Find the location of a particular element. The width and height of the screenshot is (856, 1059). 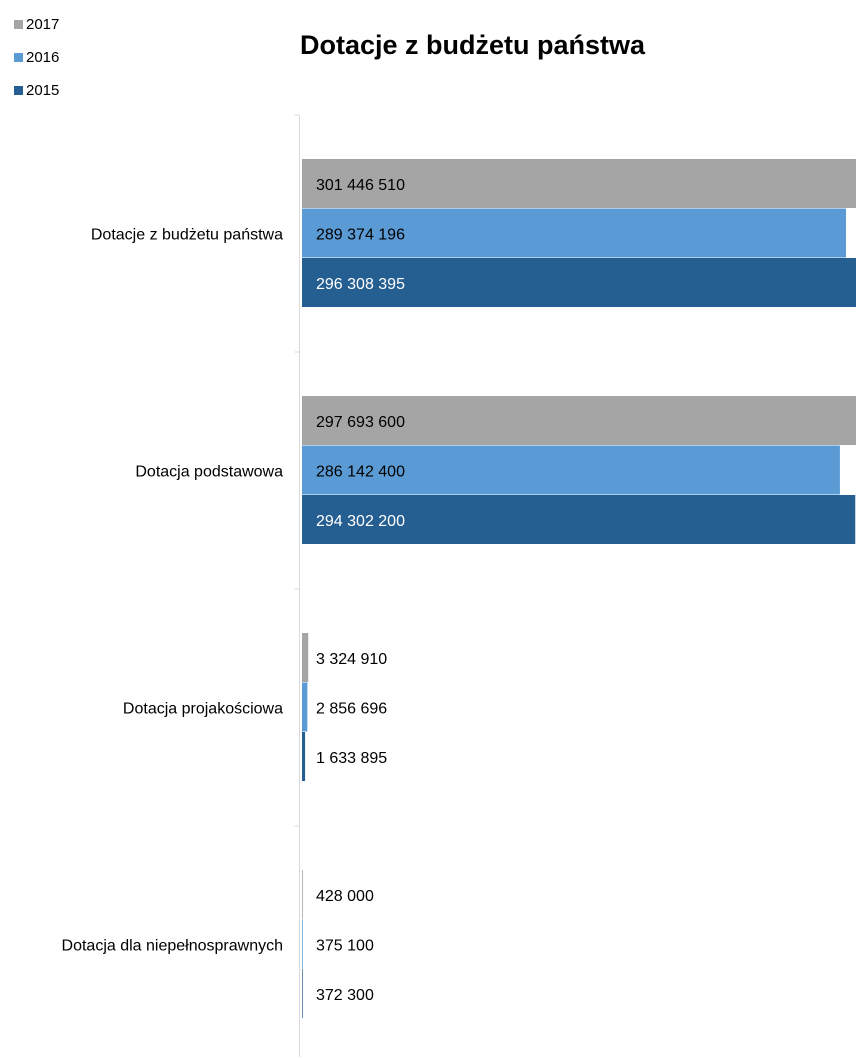

legend-item-2017: 2017 is located at coordinates (36, 24).